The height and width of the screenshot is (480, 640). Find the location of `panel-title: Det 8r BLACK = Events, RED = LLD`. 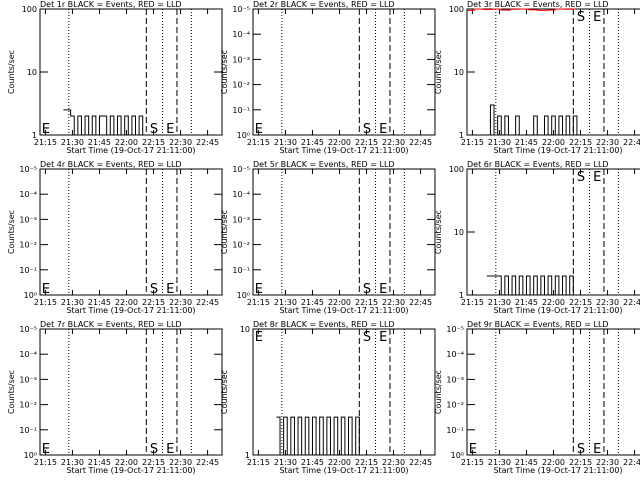

panel-title: Det 8r BLACK = Events, RED = LLD is located at coordinates (324, 324).